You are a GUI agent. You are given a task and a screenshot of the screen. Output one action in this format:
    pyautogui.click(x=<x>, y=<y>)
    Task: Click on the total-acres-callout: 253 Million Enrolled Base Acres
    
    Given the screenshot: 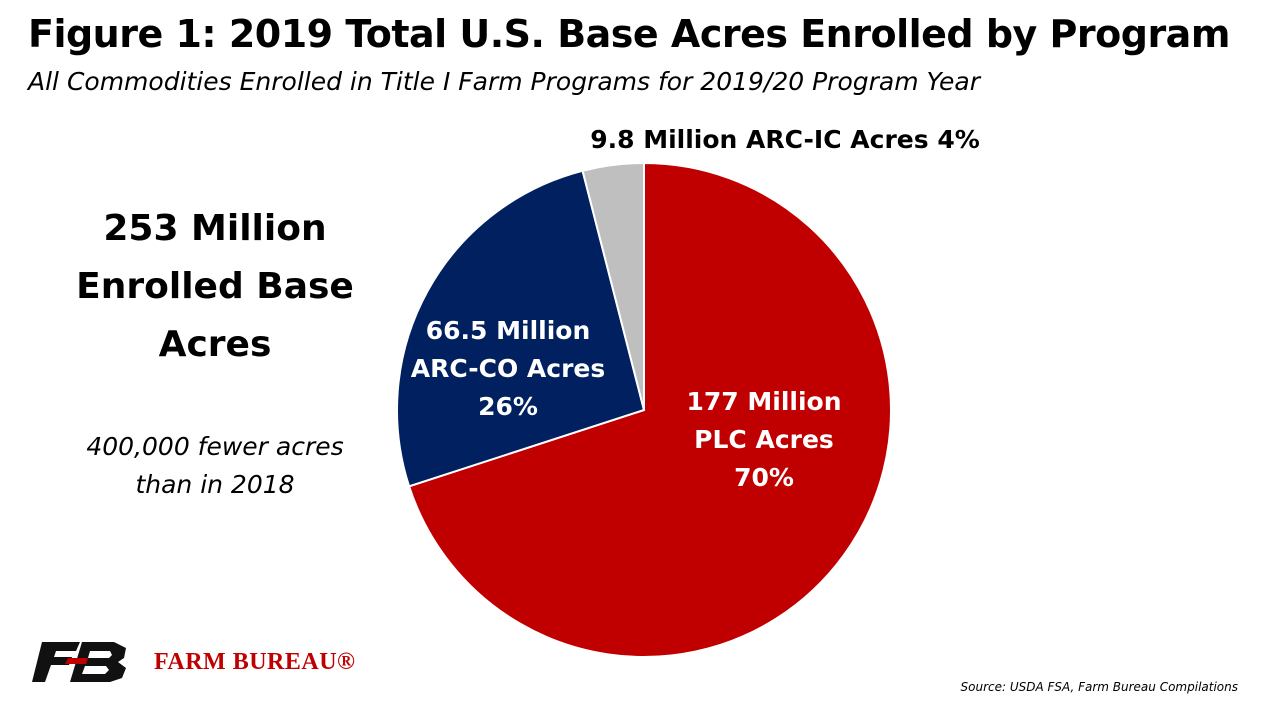 What is the action you would take?
    pyautogui.click(x=215, y=287)
    